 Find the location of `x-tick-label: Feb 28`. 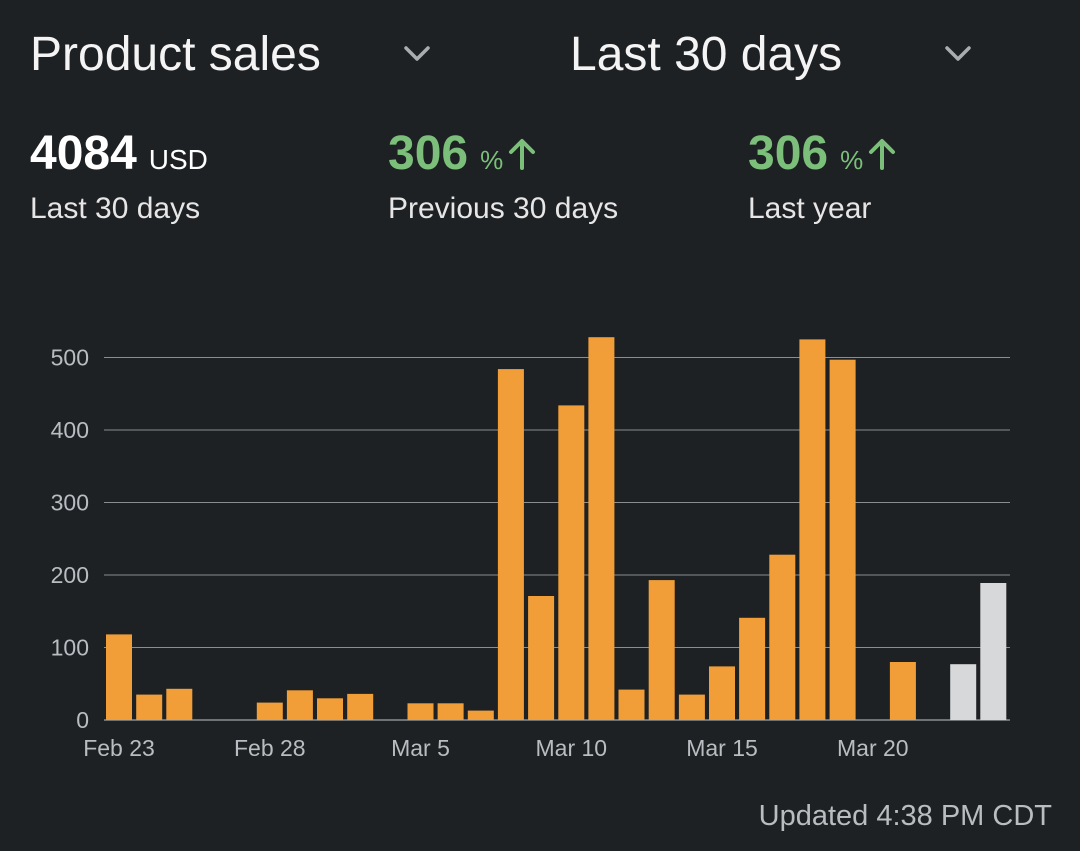

x-tick-label: Feb 28 is located at coordinates (270, 748).